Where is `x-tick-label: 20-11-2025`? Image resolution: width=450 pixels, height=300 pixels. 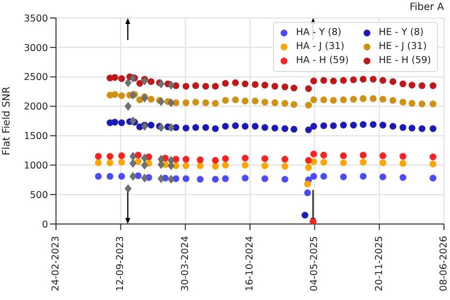
x-tick-label: 20-11-2025 is located at coordinates (379, 264).